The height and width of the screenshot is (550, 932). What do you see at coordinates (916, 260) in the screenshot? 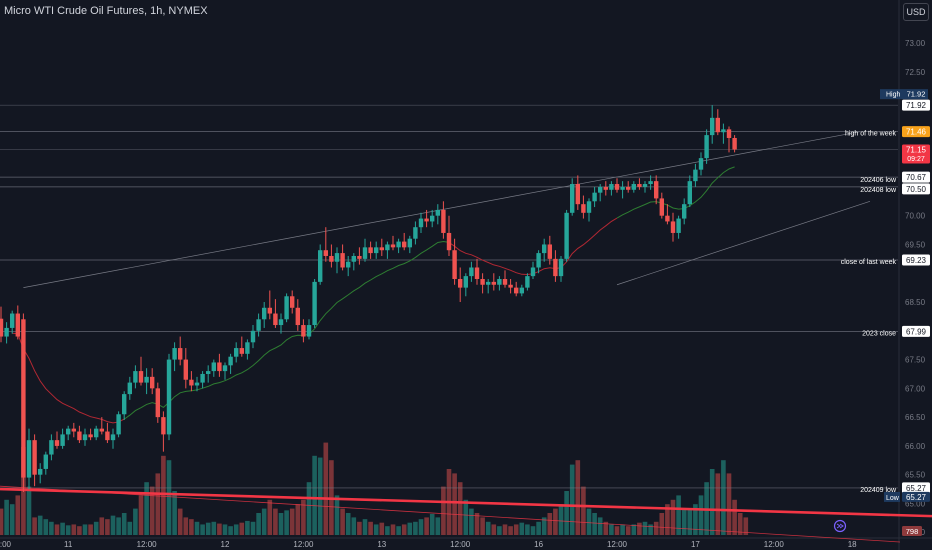
I see `level-tag: 69.23` at bounding box center [916, 260].